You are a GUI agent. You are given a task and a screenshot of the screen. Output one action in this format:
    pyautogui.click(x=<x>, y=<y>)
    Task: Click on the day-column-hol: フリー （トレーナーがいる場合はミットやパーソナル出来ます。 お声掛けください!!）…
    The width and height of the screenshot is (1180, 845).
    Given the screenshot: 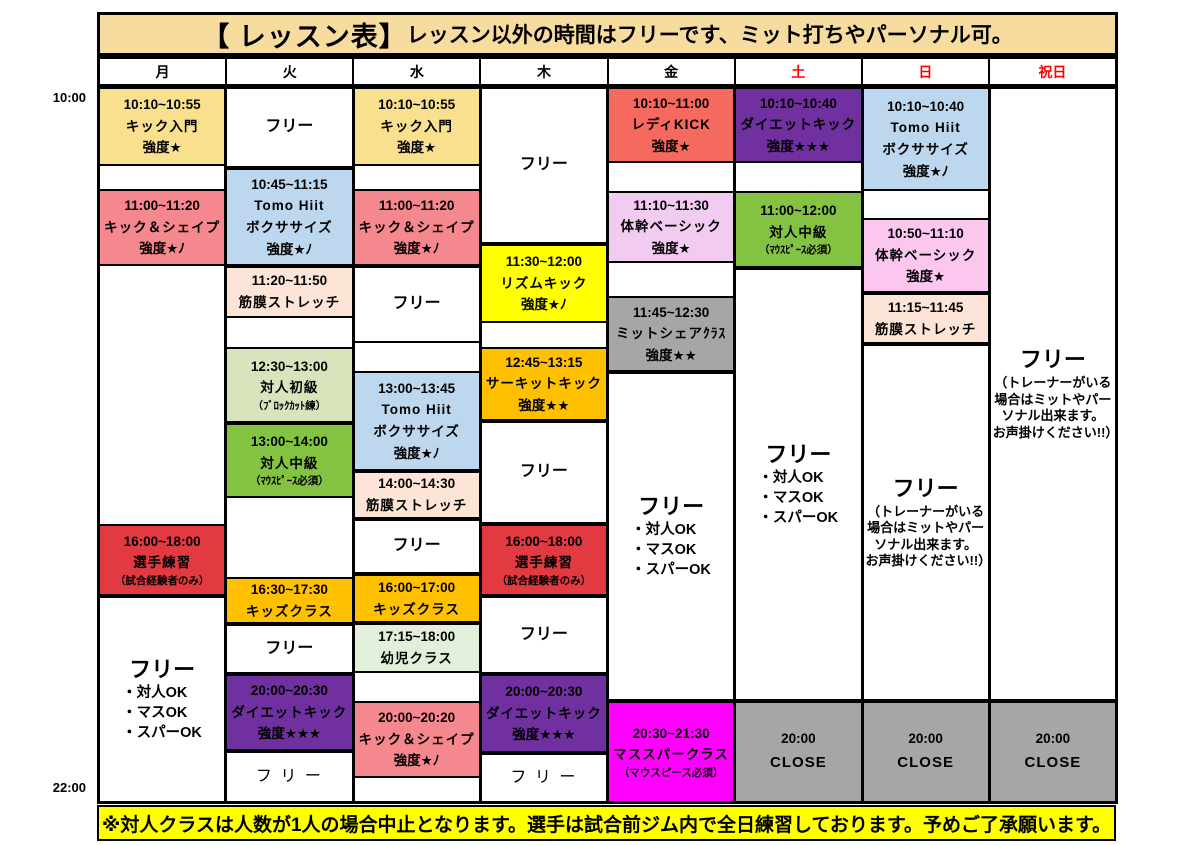 What is the action you would take?
    pyautogui.click(x=1052, y=445)
    